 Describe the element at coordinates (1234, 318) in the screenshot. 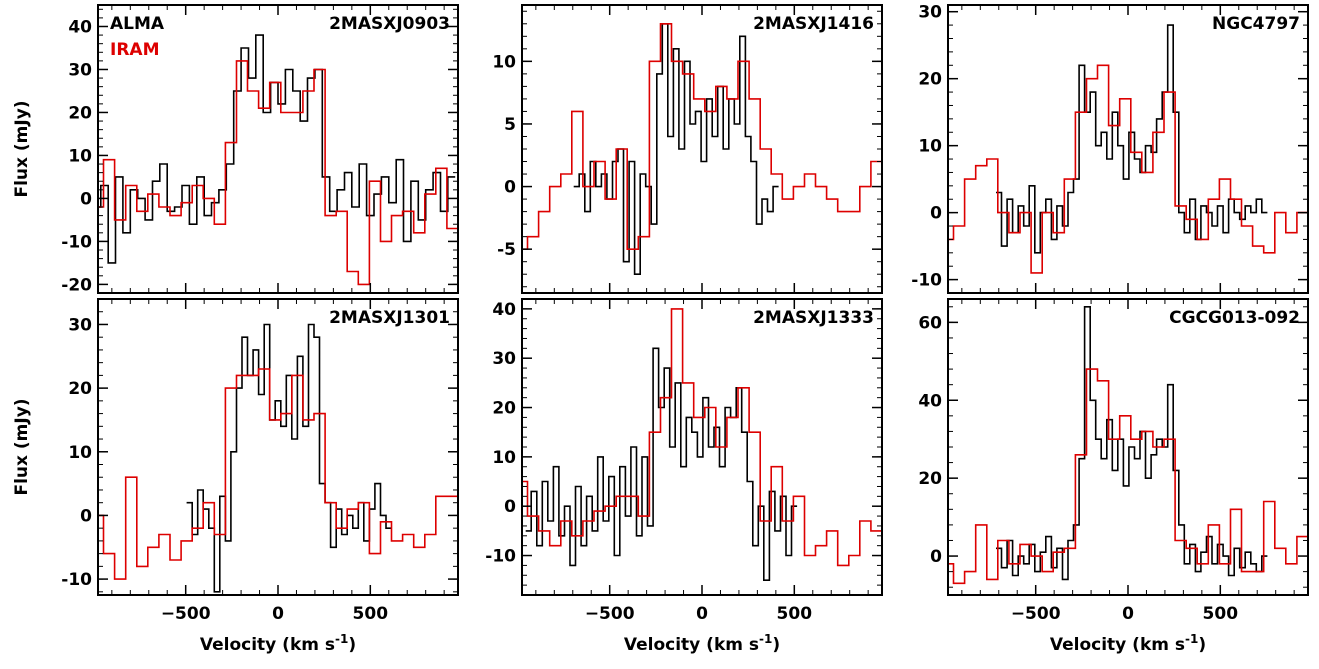

I see `panel-title: CGCG013-092` at that location.